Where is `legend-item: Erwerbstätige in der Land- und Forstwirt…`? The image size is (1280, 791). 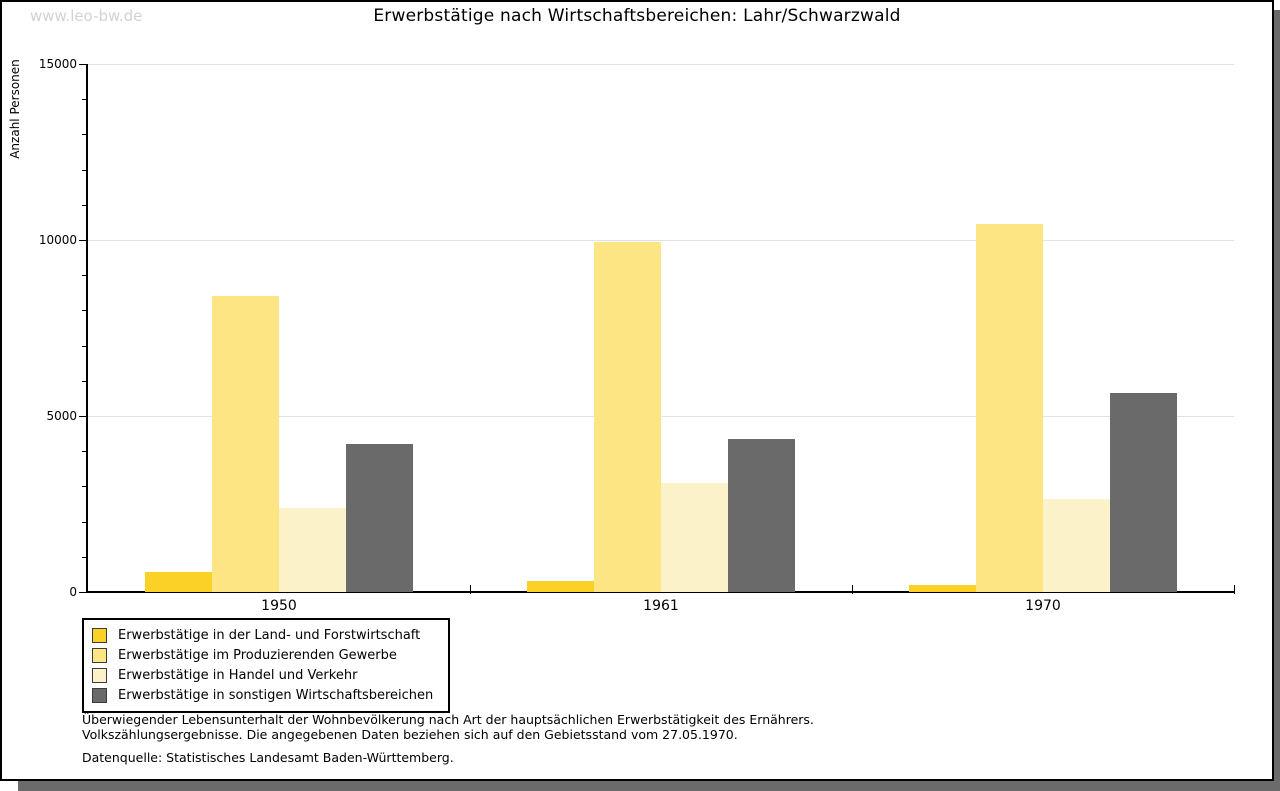
legend-item: Erwerbstätige in der Land- und Forstwirt… is located at coordinates (266, 635).